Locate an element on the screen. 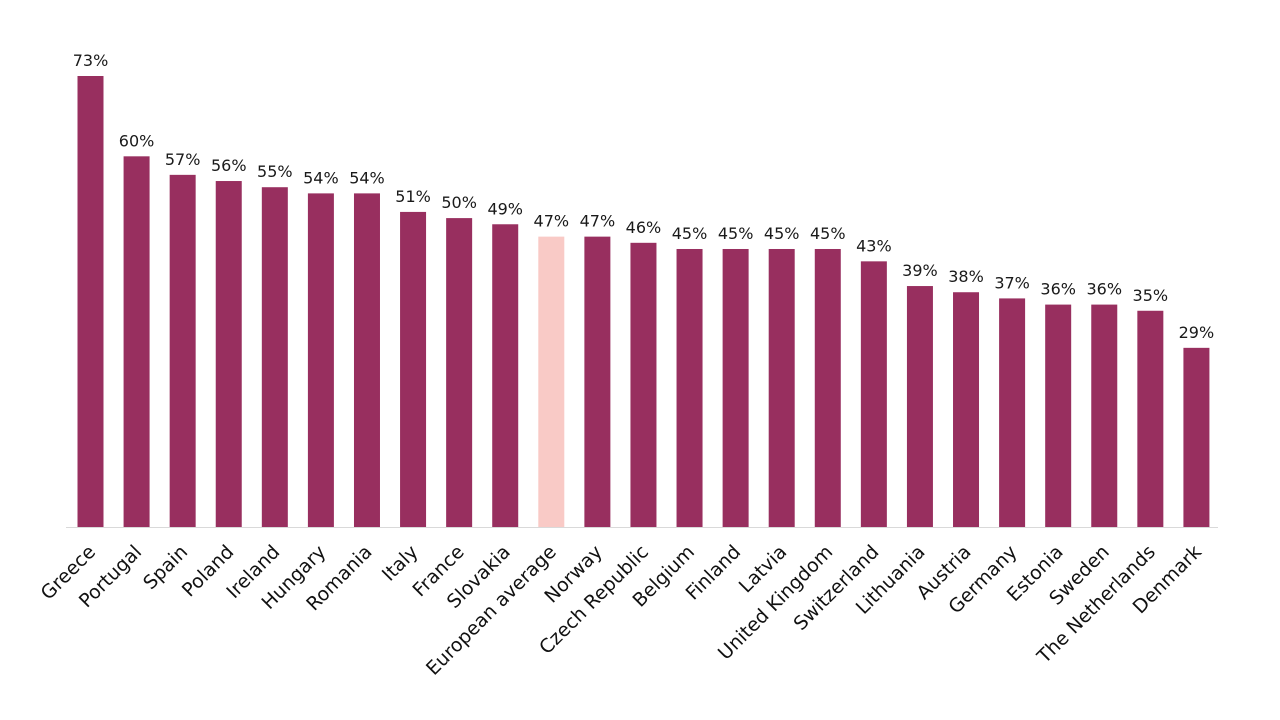  bar-portugal is located at coordinates (136, 341).